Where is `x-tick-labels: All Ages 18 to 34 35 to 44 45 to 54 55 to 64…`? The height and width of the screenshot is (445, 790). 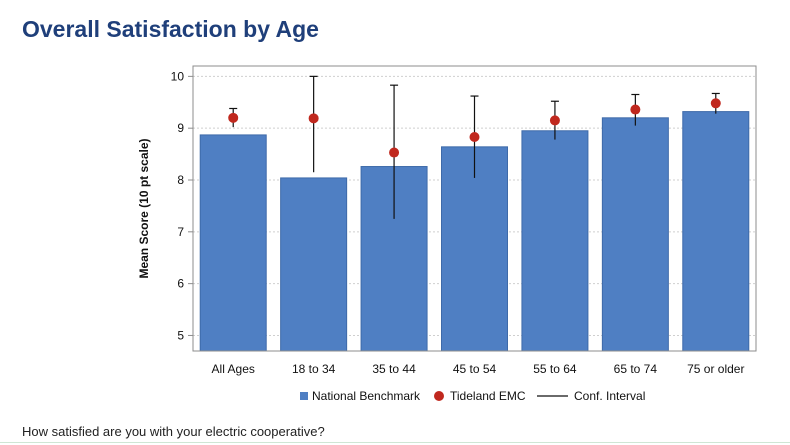
x-tick-labels: All Ages 18 to 34 35 to 44 45 to 54 55 to 64… is located at coordinates (478, 369).